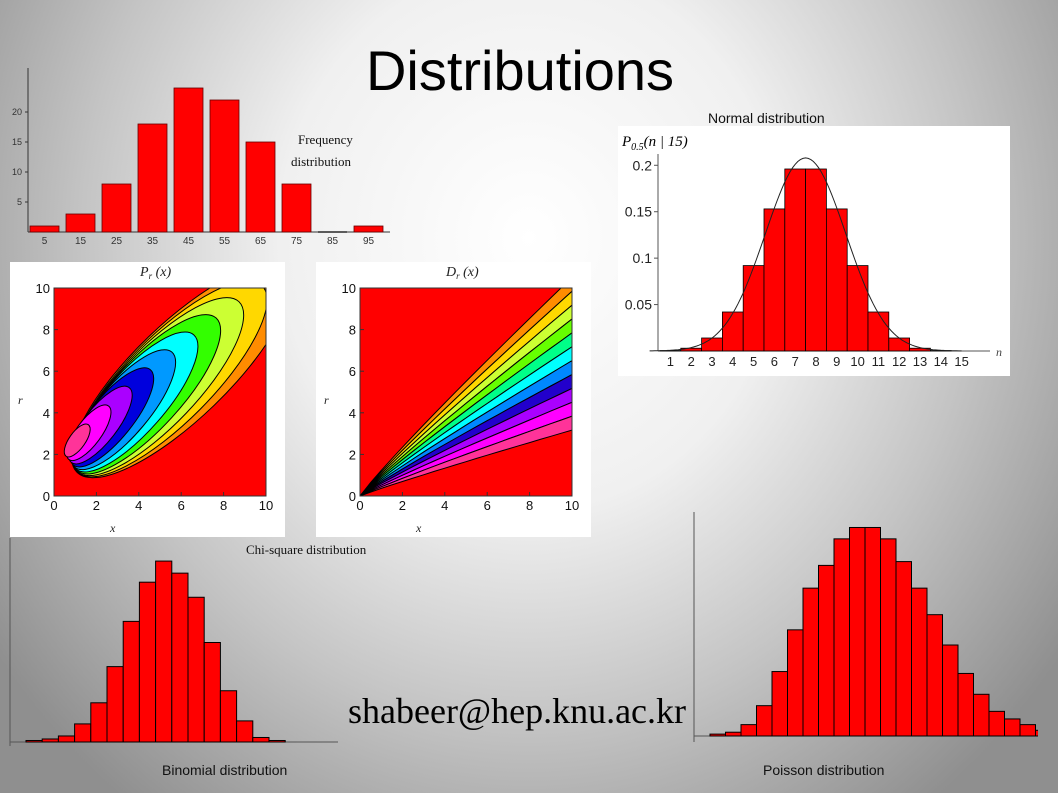 Image resolution: width=1058 pixels, height=793 pixels. What do you see at coordinates (961, 361) in the screenshot?
I see `normal-x-tick-label: 15` at bounding box center [961, 361].